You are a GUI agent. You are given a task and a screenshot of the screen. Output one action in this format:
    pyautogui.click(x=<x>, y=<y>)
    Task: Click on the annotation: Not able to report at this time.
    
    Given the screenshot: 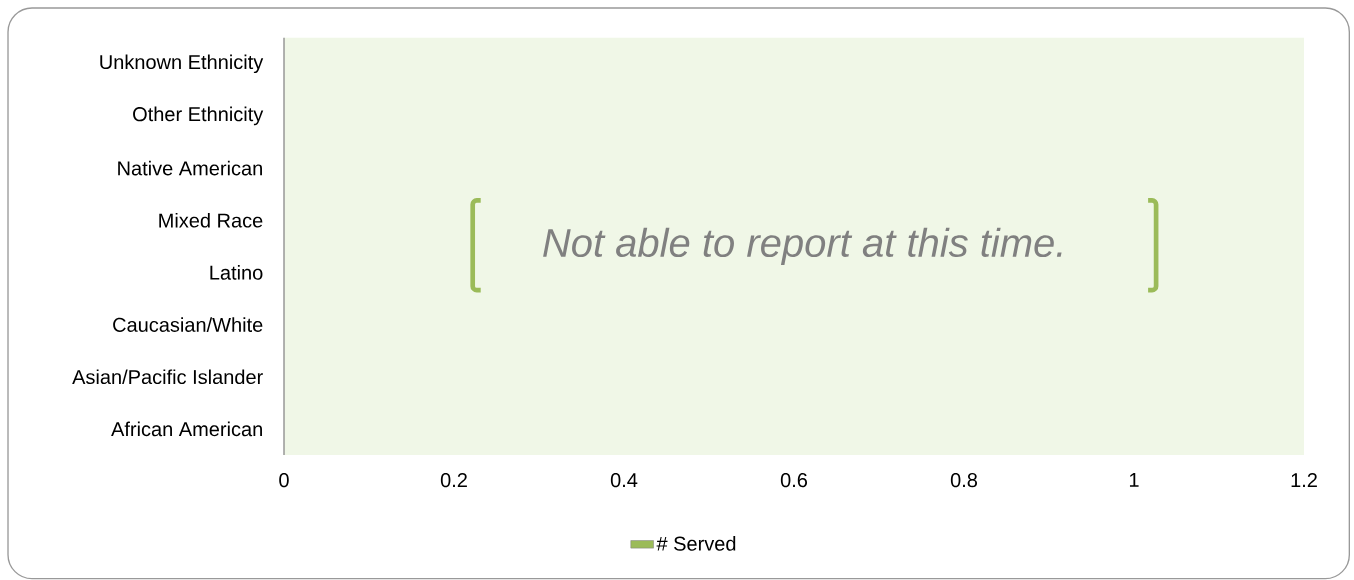 What is the action you would take?
    pyautogui.click(x=802, y=246)
    